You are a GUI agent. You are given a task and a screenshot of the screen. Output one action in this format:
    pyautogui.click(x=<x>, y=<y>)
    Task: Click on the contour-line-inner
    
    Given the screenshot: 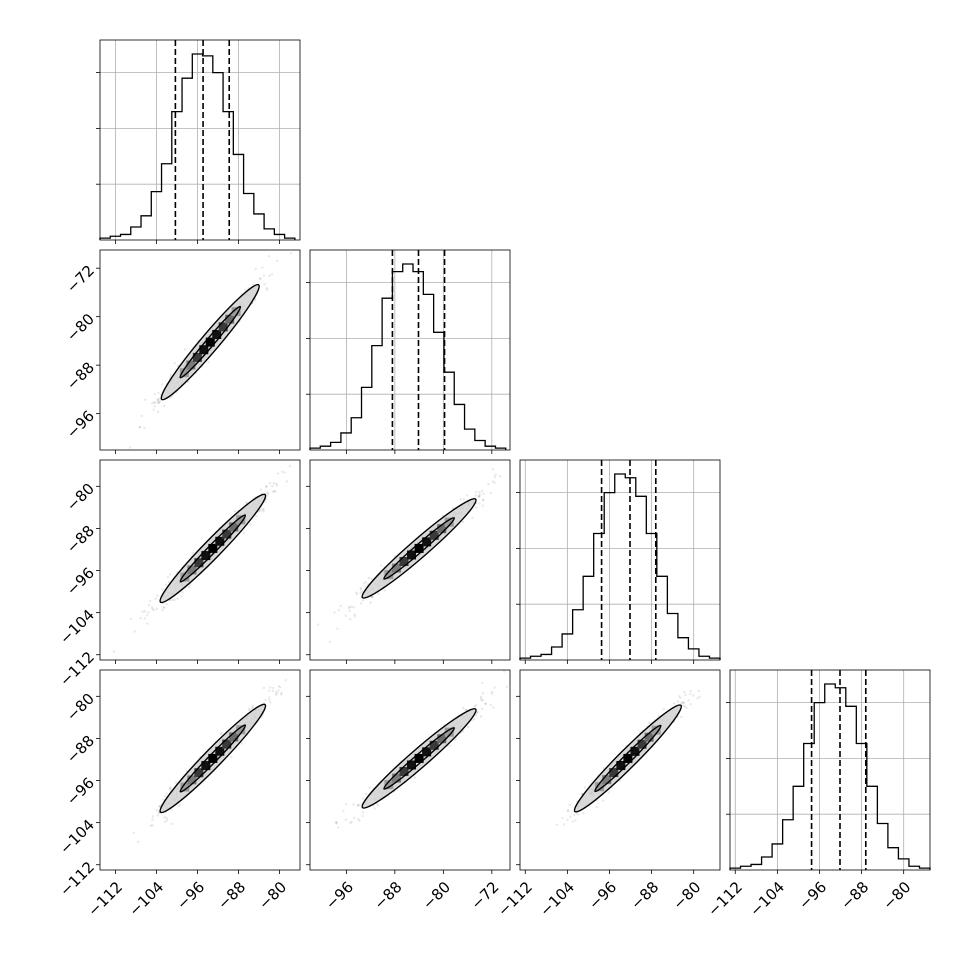 What is the action you would take?
    pyautogui.click(x=210, y=342)
    